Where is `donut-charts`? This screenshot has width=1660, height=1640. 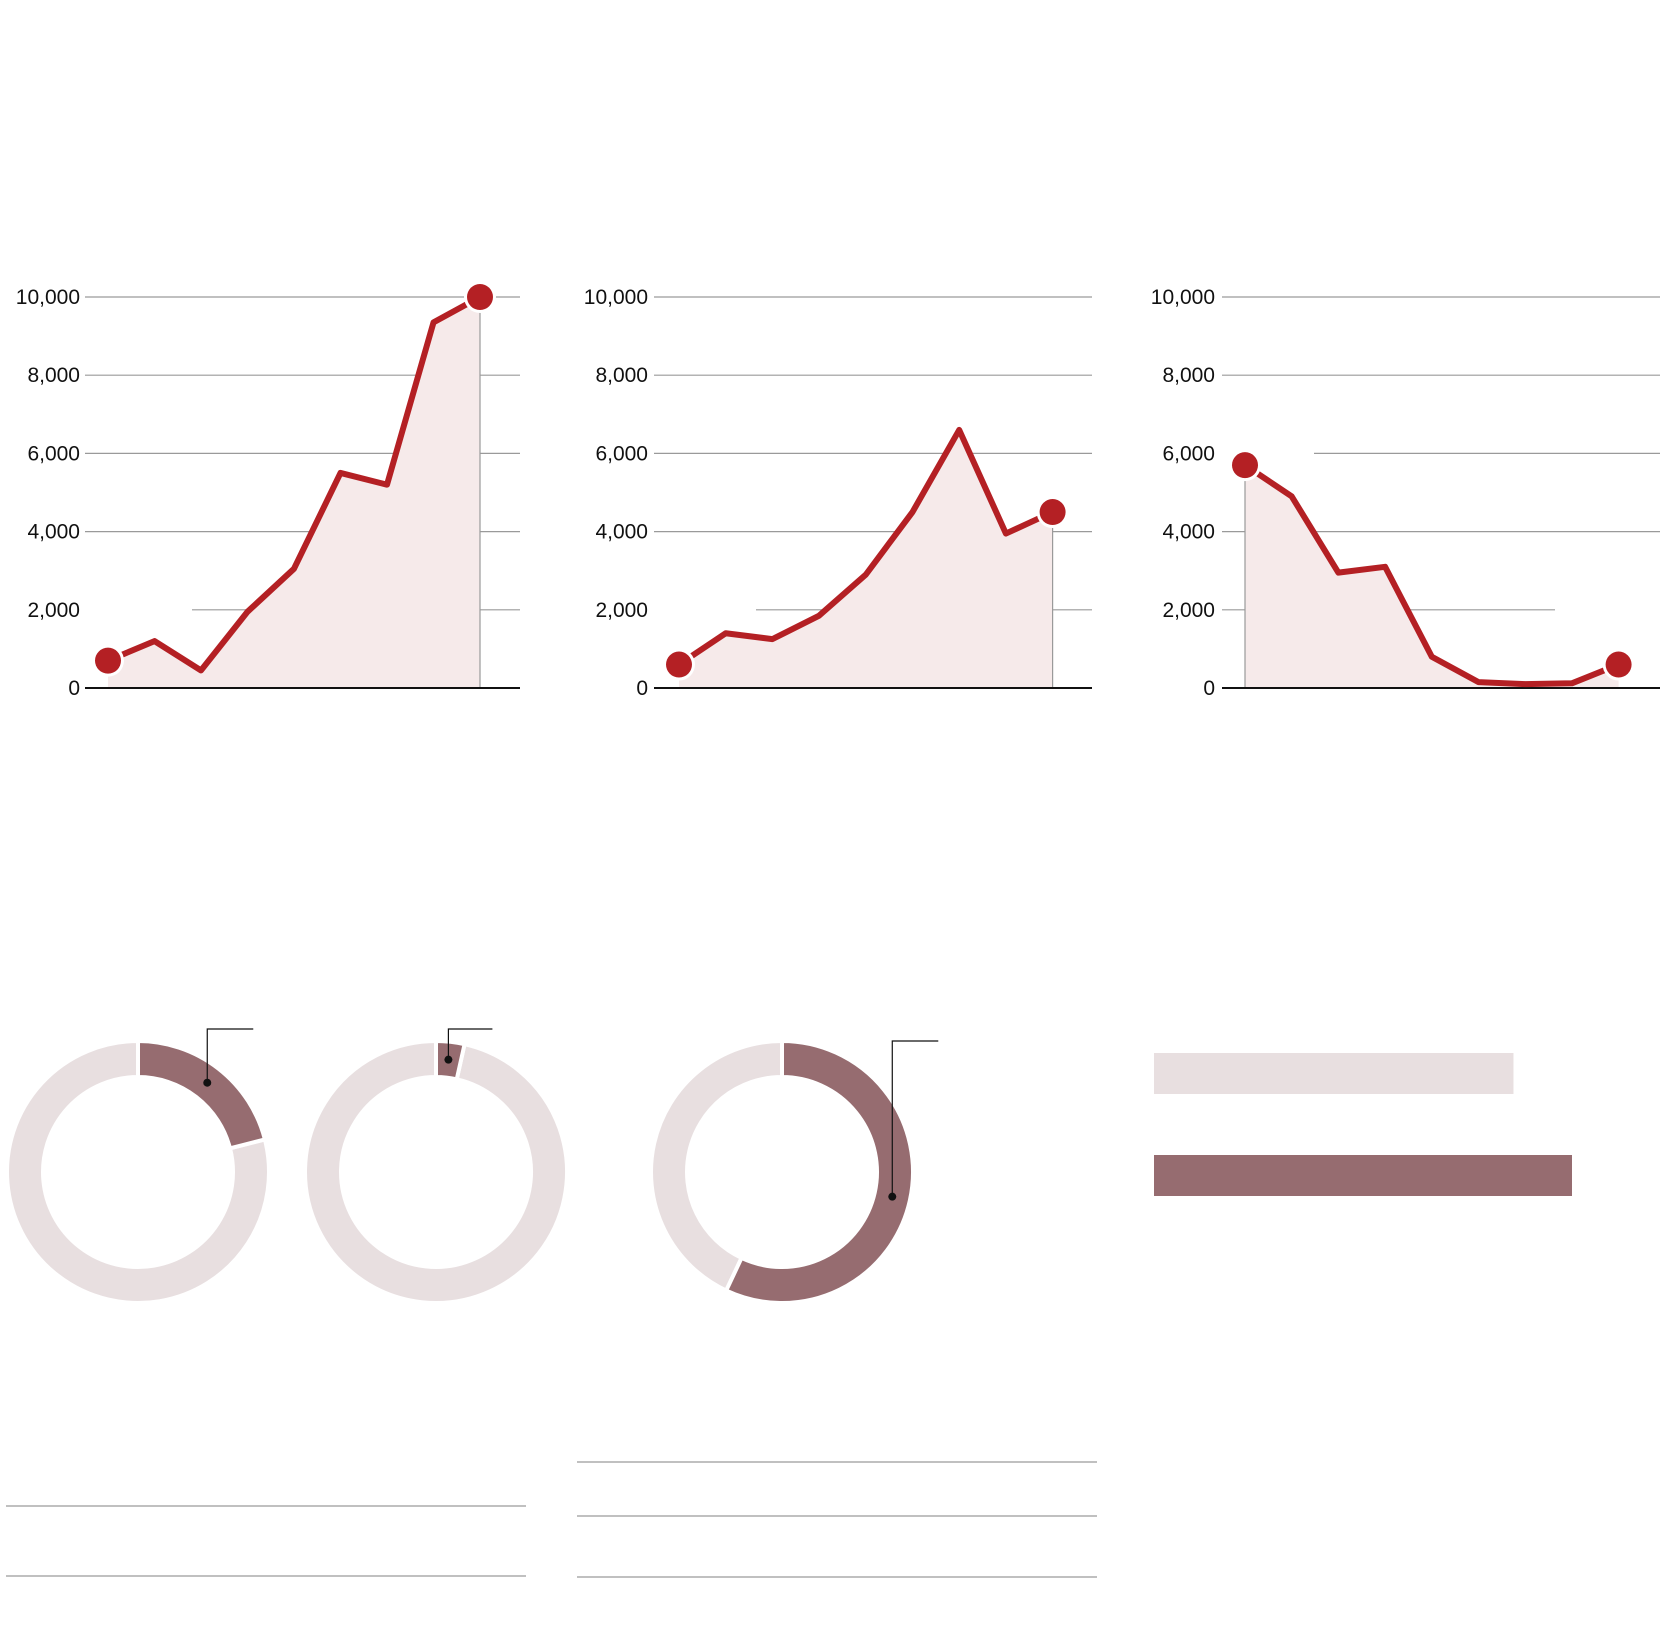
donut-charts is located at coordinates (472, 1166).